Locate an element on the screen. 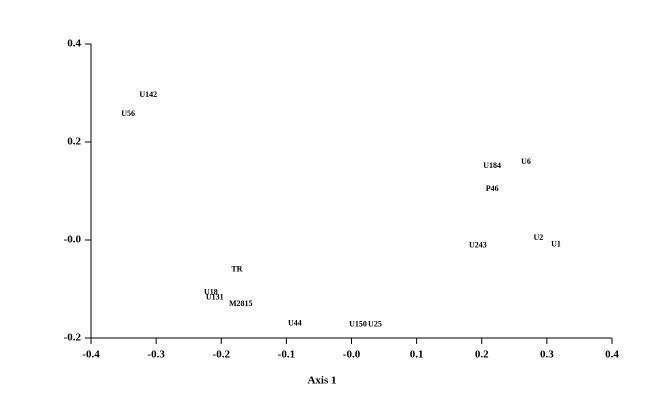 The width and height of the screenshot is (664, 413). point-label: U243 is located at coordinates (478, 245).